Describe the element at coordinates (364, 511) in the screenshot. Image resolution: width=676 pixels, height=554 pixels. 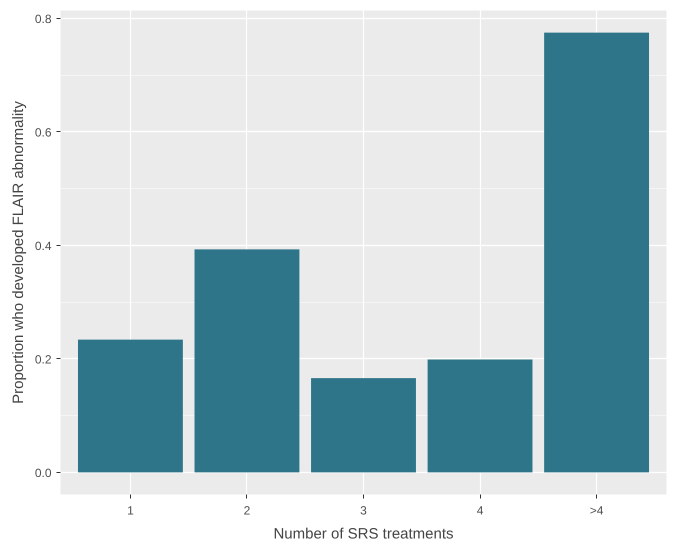
I see `x-tick-label: 3` at that location.